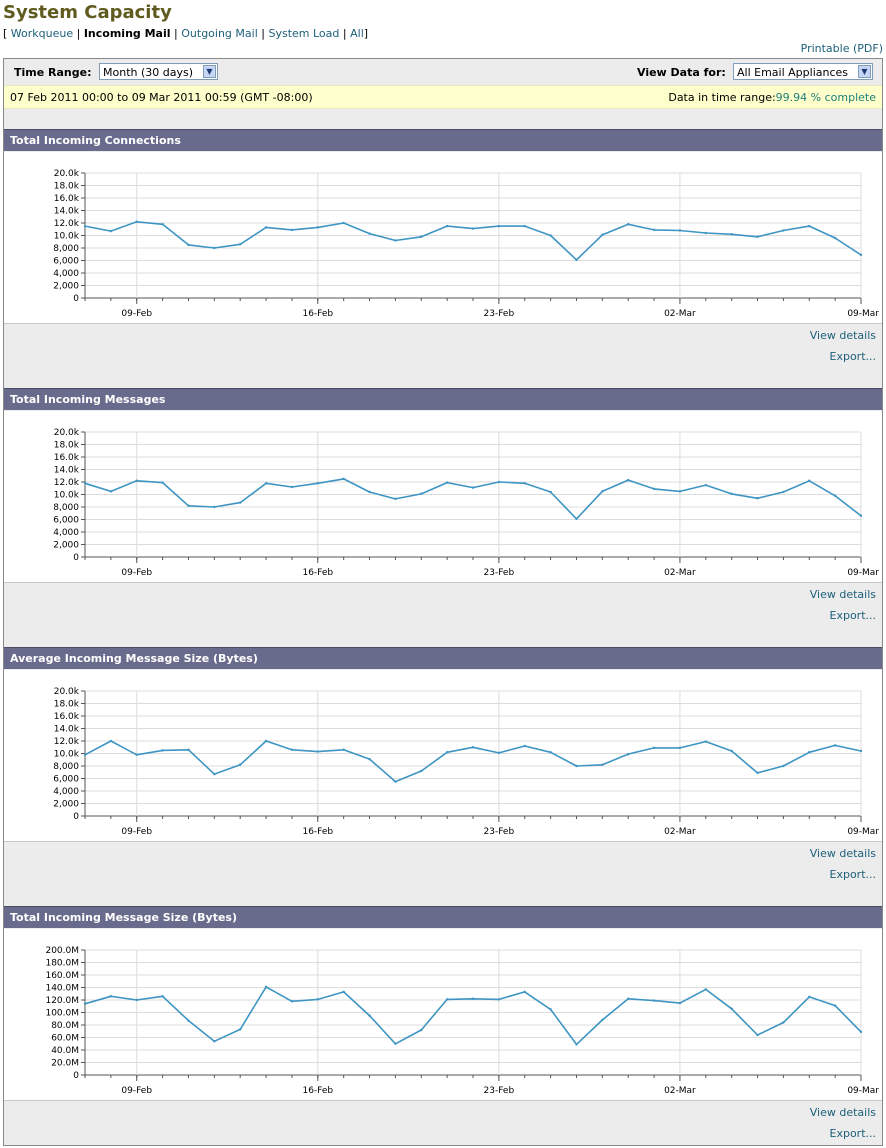 The height and width of the screenshot is (1148, 886). What do you see at coordinates (87, 12) in the screenshot?
I see `page-title: System Capacity` at bounding box center [87, 12].